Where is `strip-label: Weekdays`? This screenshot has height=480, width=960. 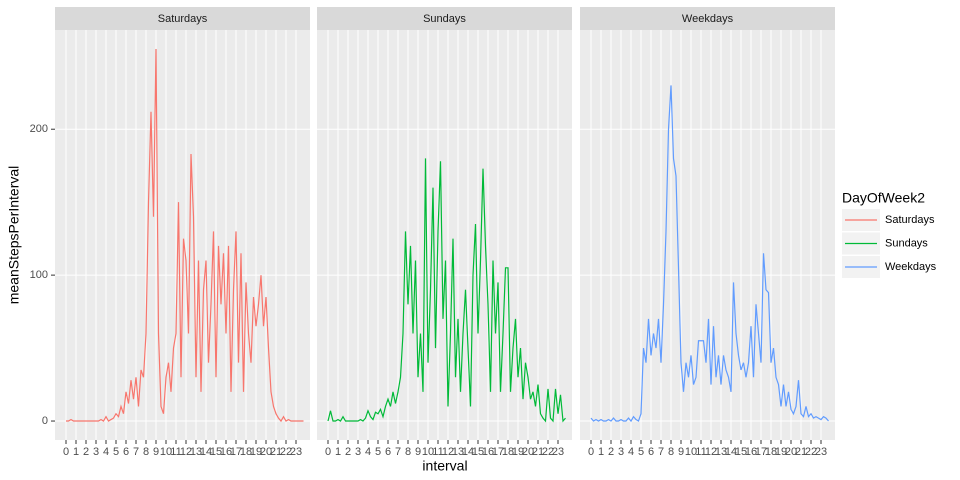 strip-label: Weekdays is located at coordinates (708, 19).